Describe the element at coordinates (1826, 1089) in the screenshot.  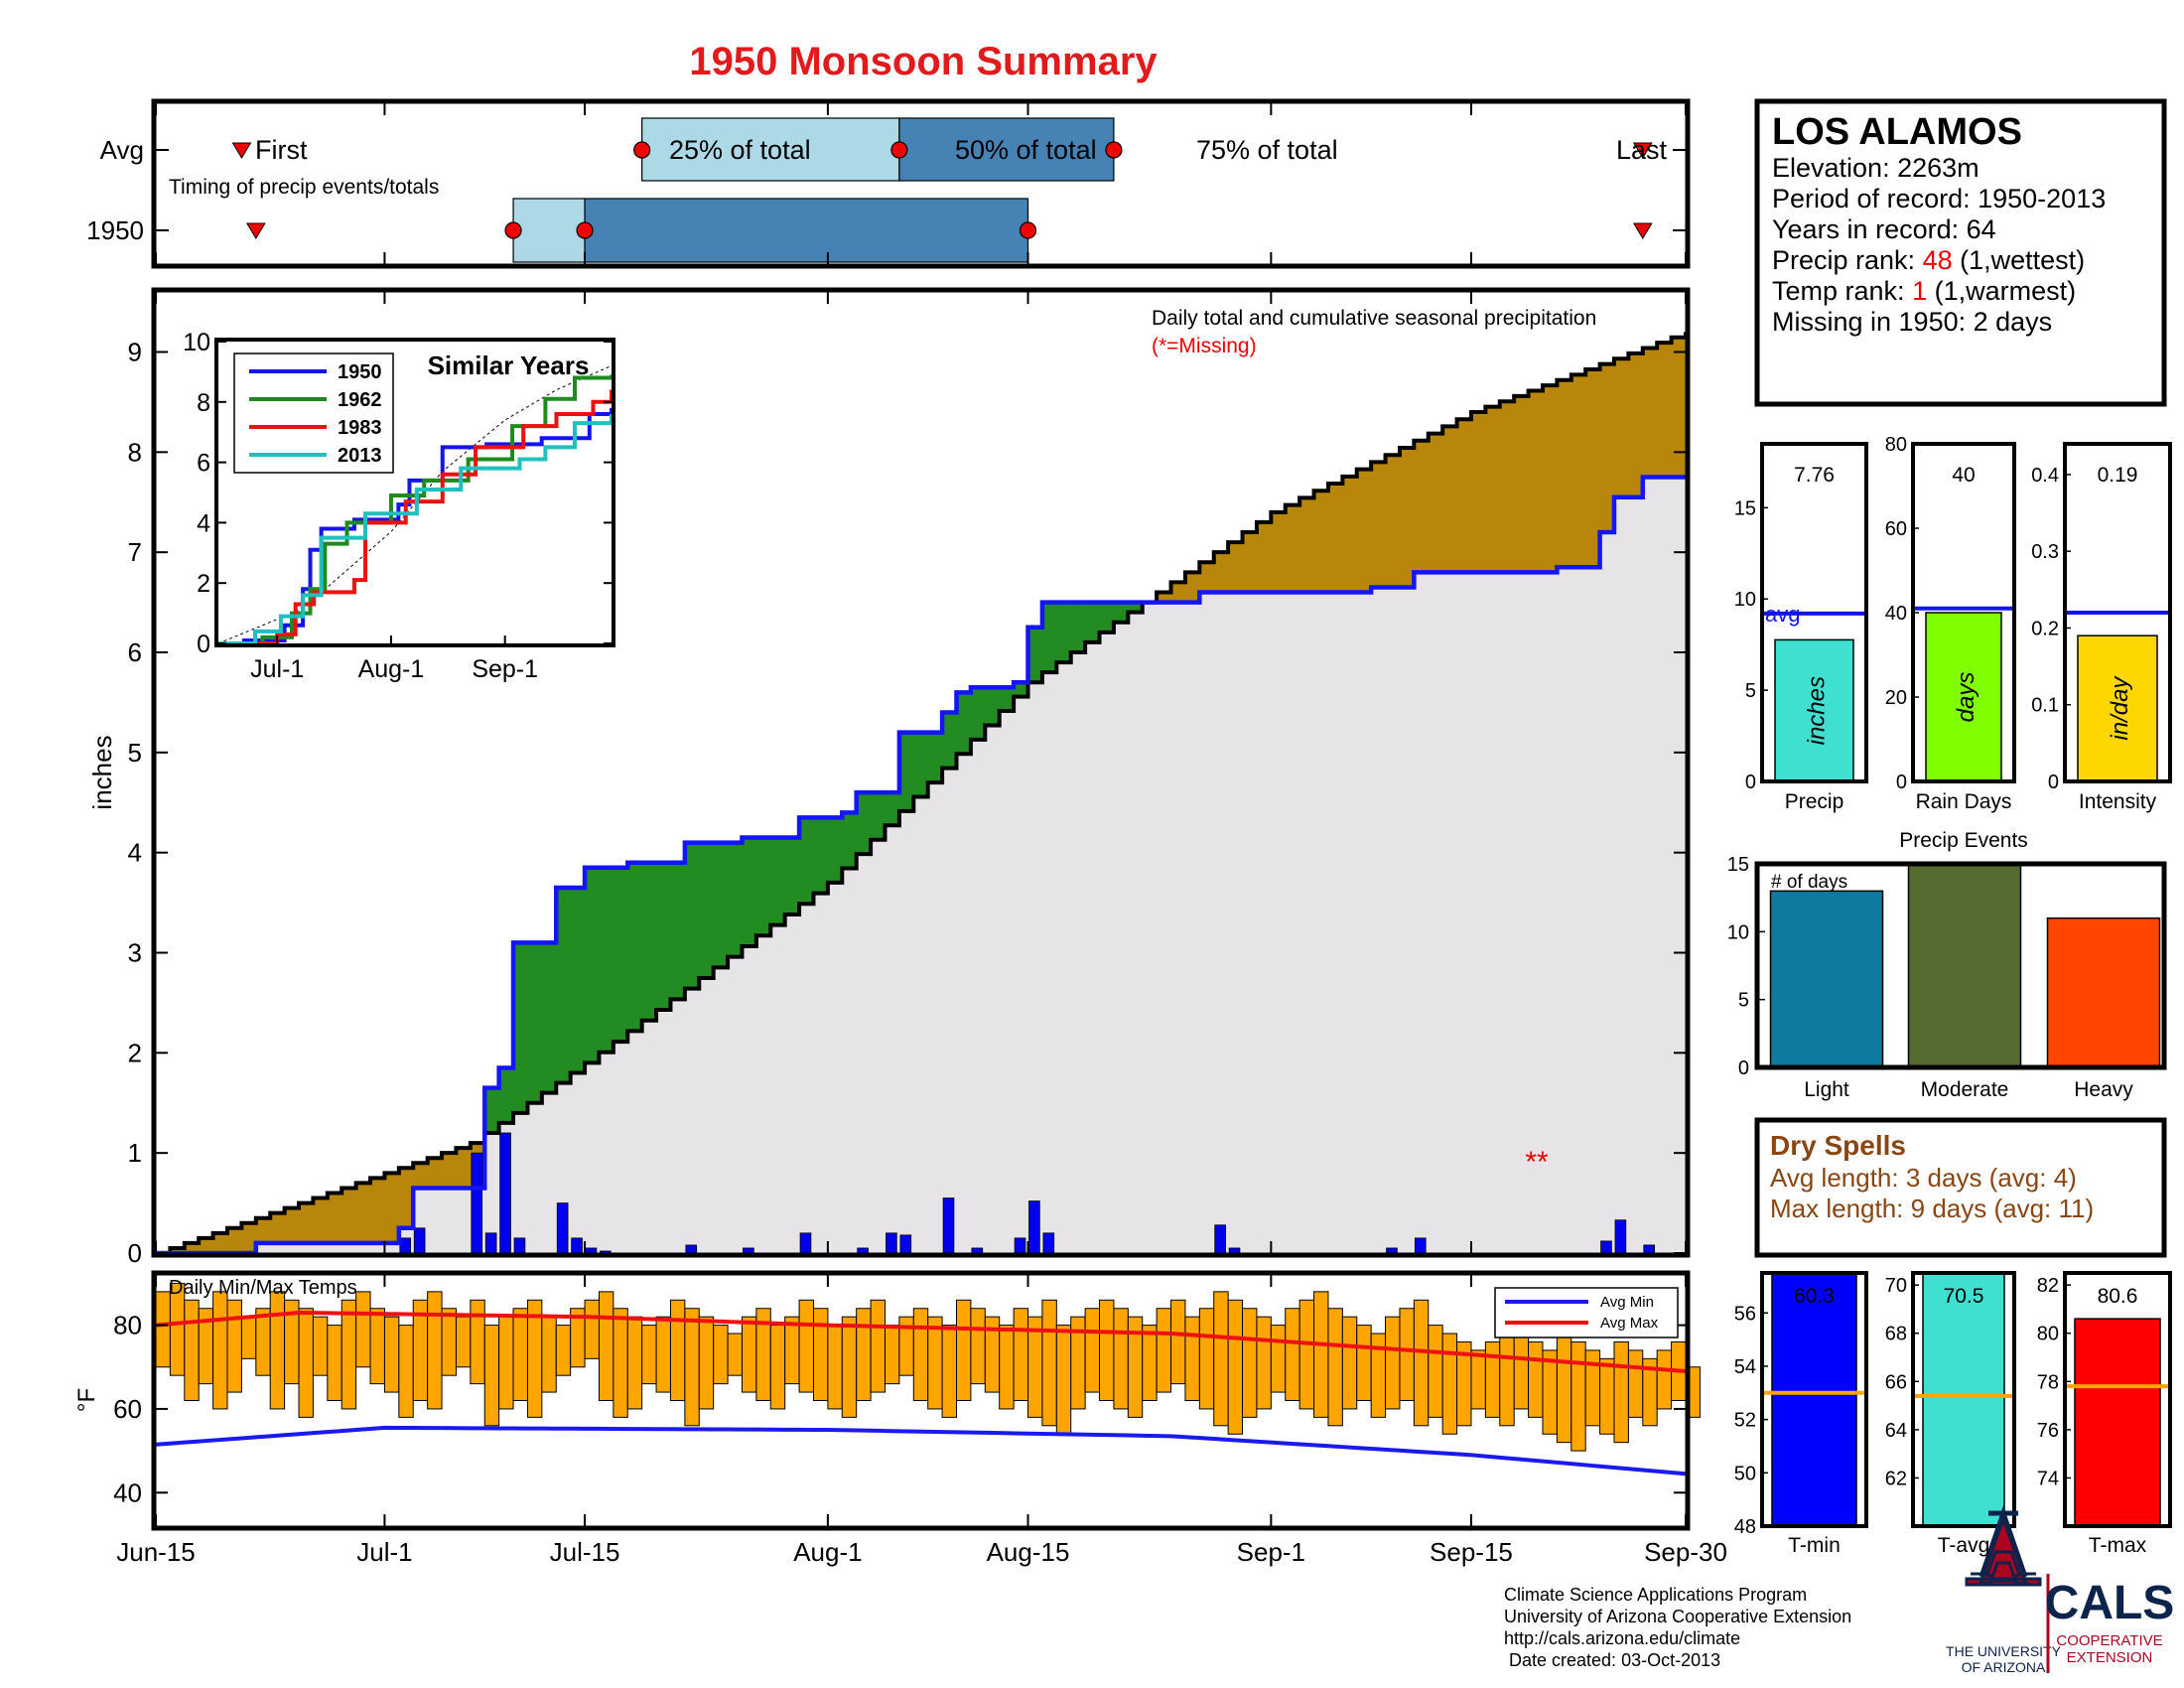
I see `precip-event-category-label: Light` at that location.